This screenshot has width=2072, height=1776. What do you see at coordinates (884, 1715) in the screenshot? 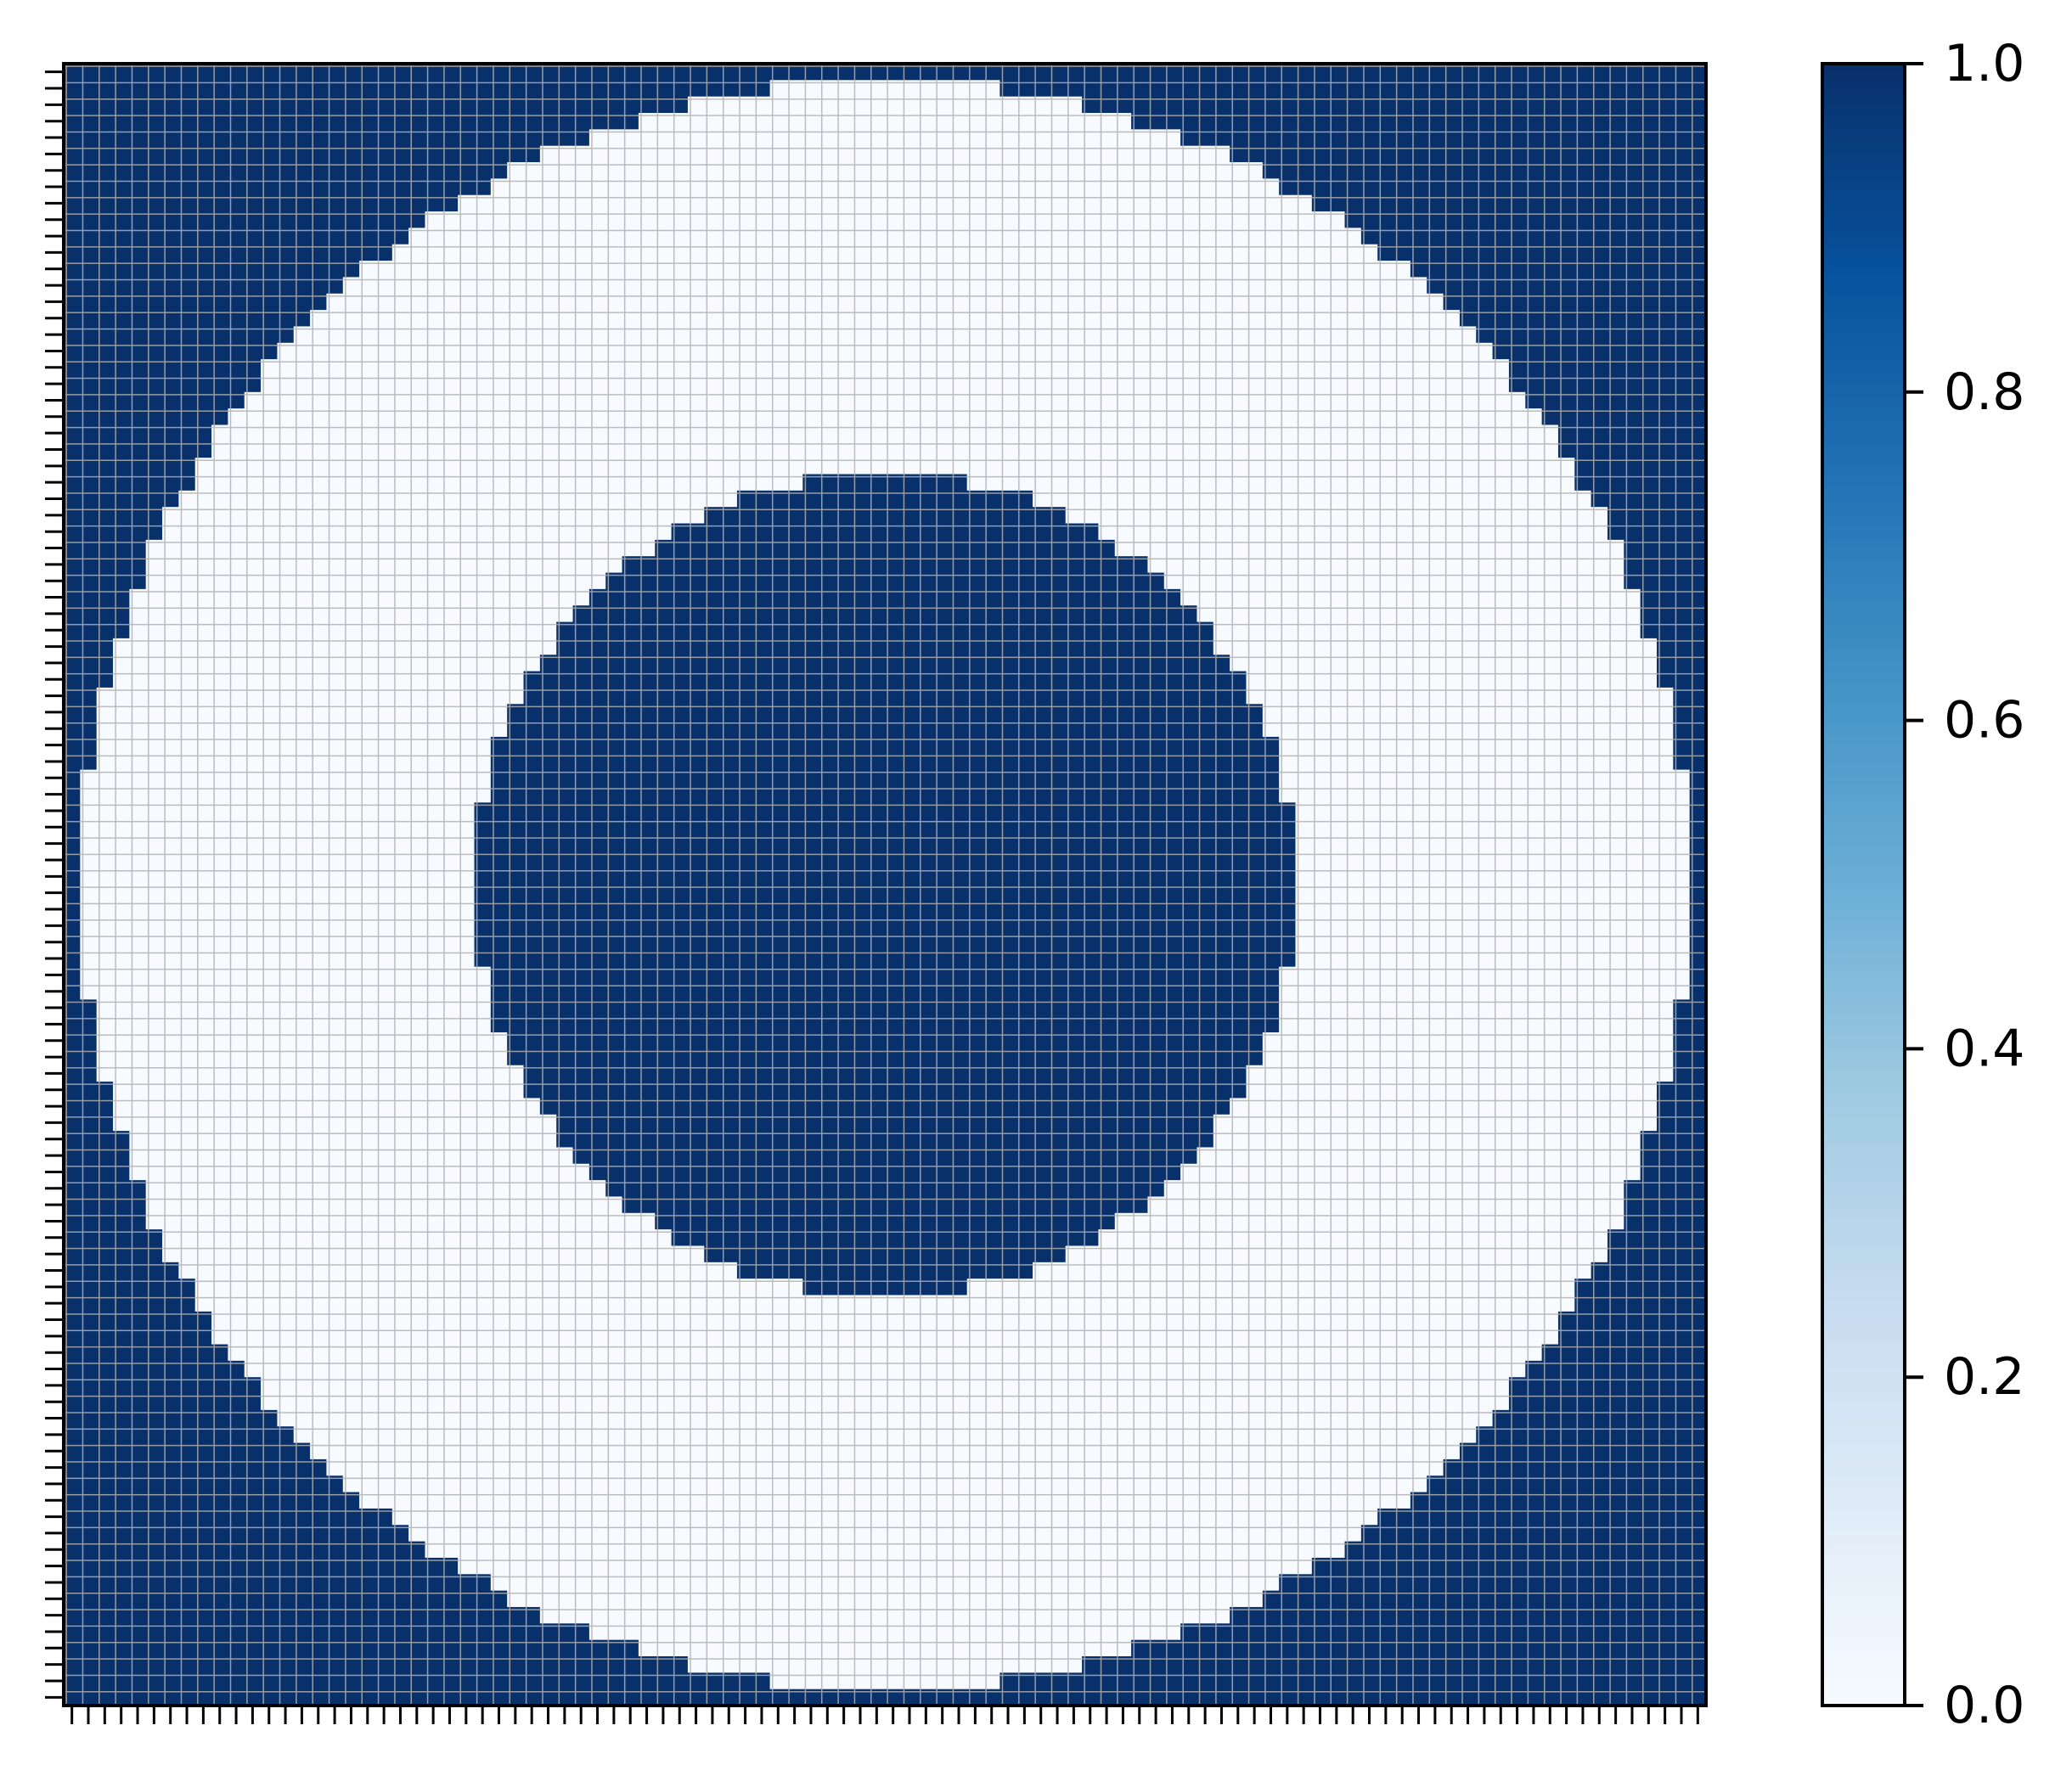
I see `x-axis-ticks` at bounding box center [884, 1715].